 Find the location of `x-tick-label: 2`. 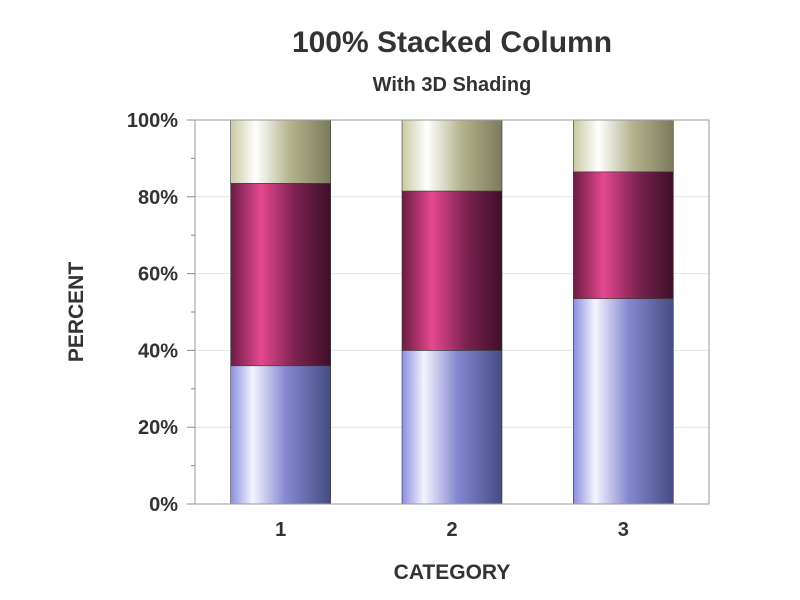

x-tick-label: 2 is located at coordinates (451, 530).